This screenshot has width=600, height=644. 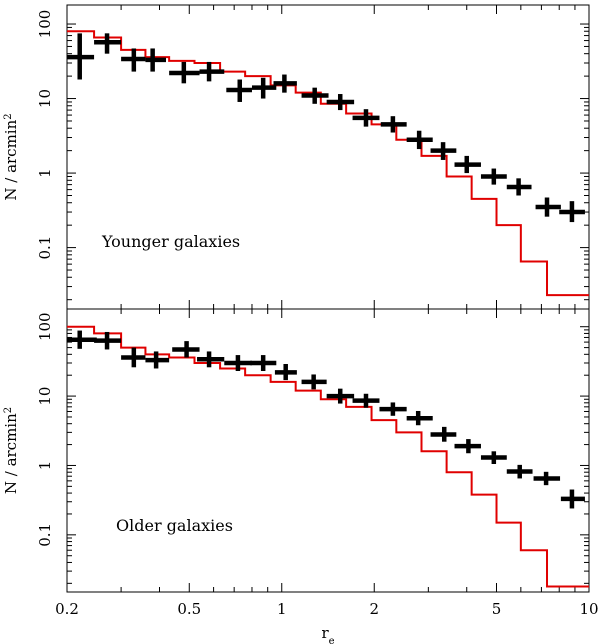 What do you see at coordinates (497, 609) in the screenshot?
I see `x-tick-label: 5` at bounding box center [497, 609].